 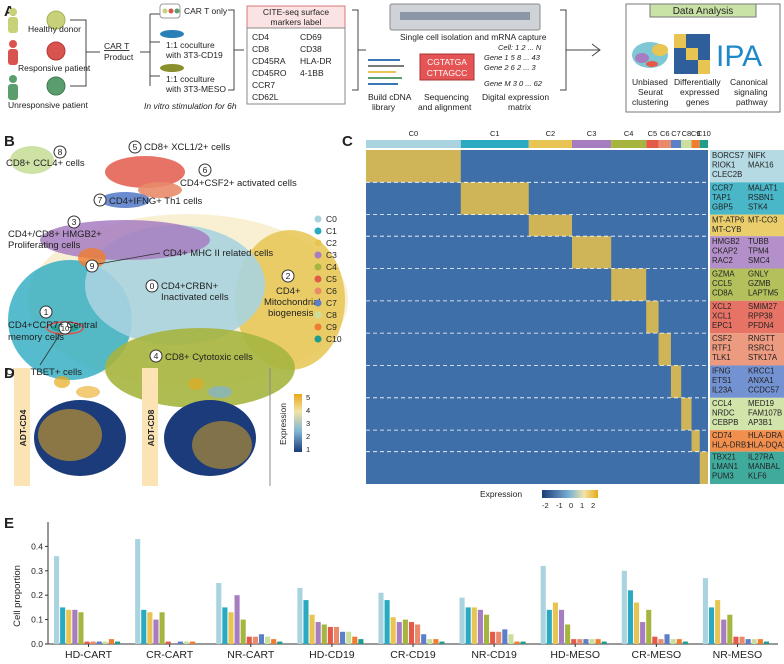 I want to click on marker: CD38, so click(x=311, y=49).